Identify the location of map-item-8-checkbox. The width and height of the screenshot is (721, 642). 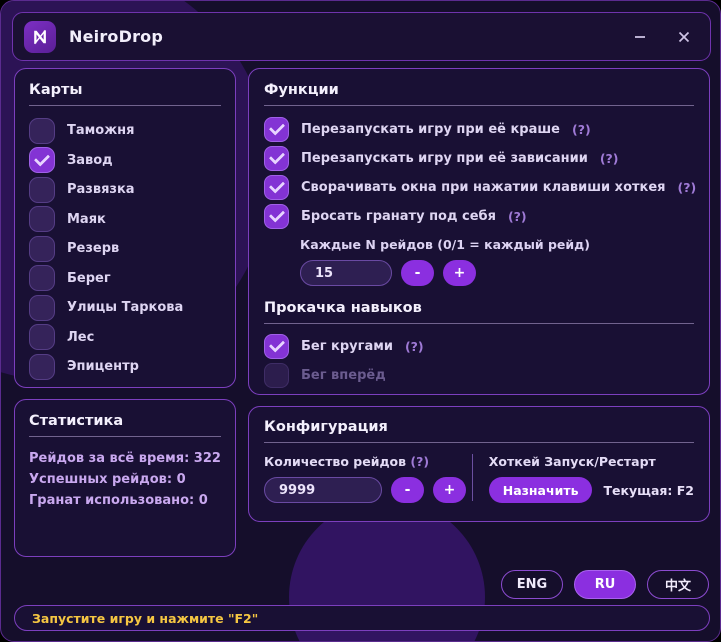
(42, 366).